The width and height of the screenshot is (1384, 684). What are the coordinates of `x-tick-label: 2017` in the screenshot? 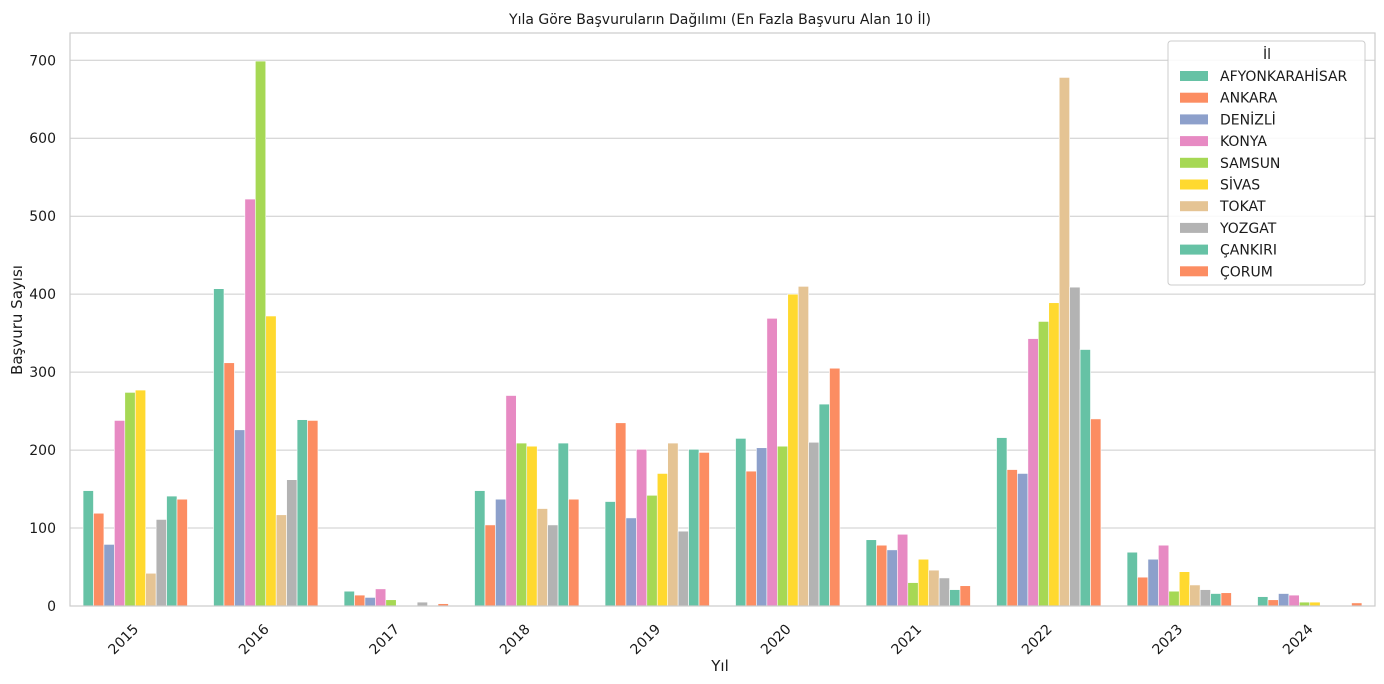 It's located at (385, 640).